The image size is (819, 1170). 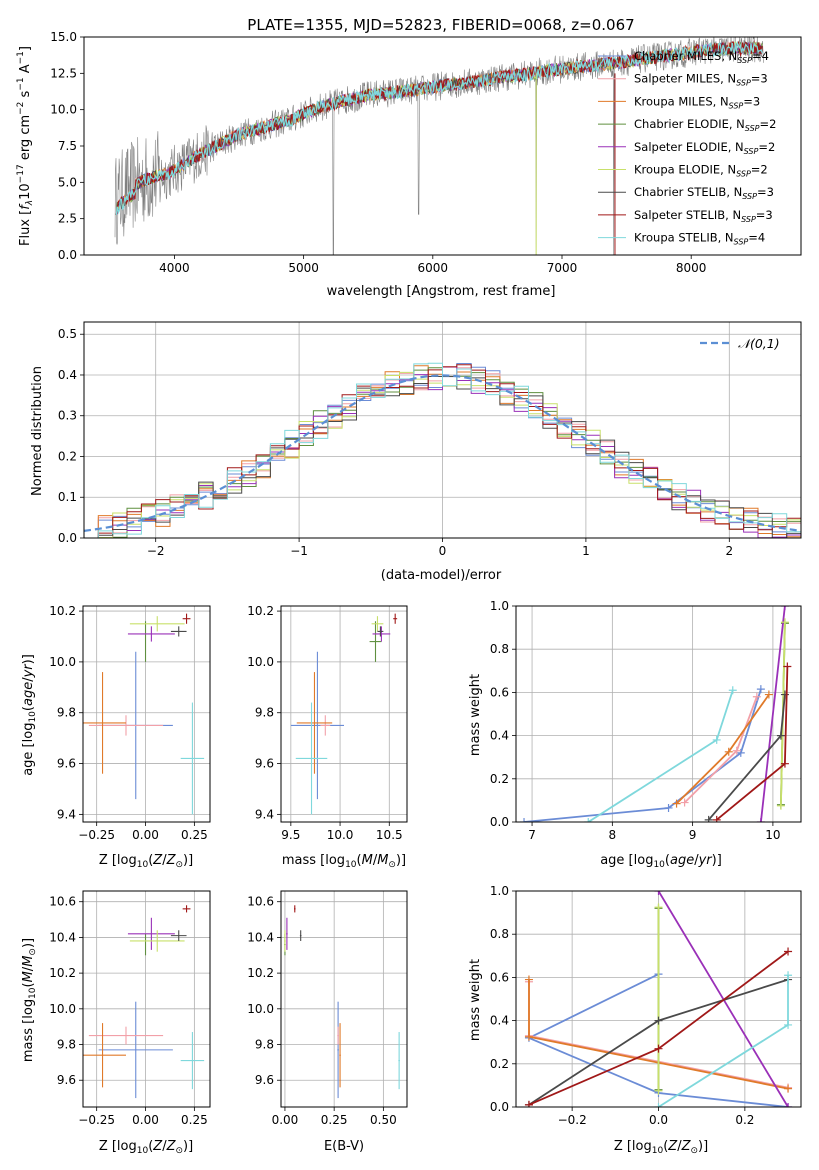 I want to click on x-tick-label: −2, so click(x=156, y=551).